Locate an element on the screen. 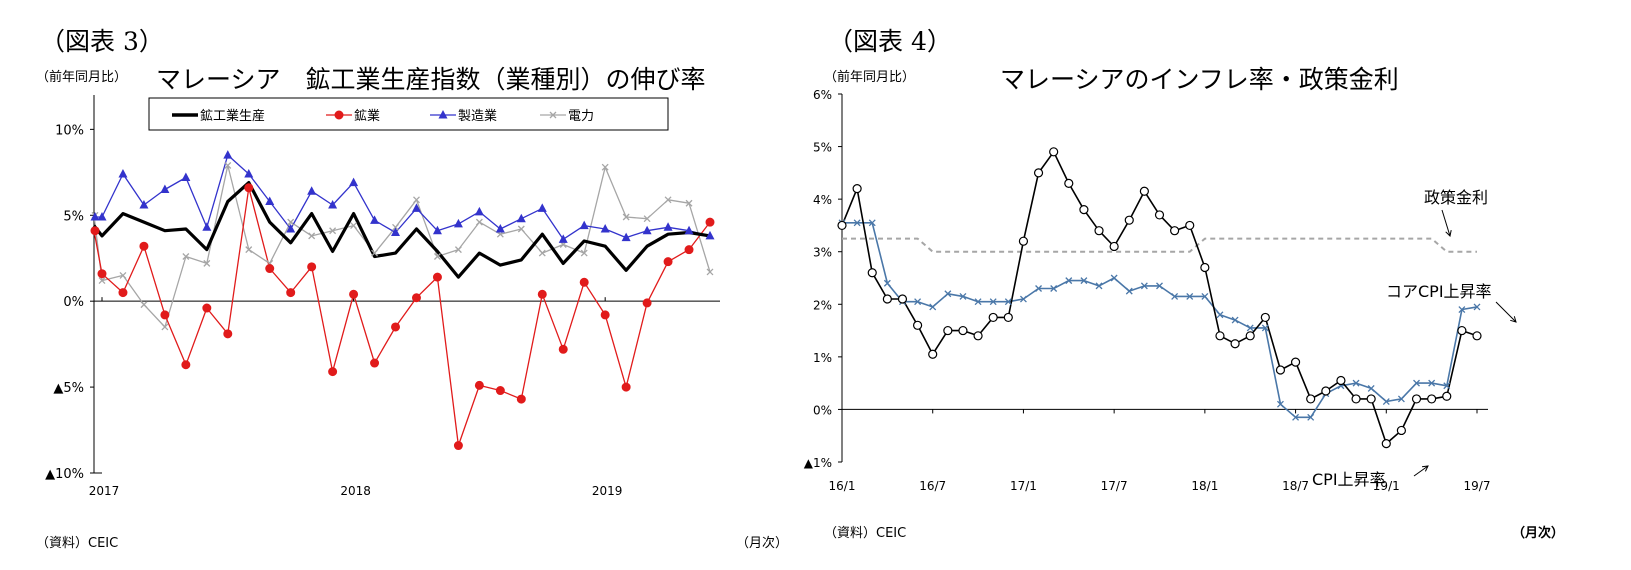  c3-y-tick-label-1: 5% is located at coordinates (73, 216).